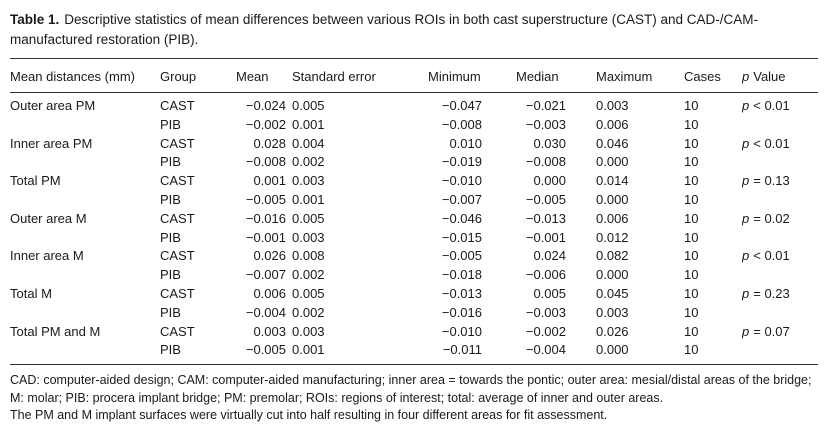 Image resolution: width=826 pixels, height=425 pixels. I want to click on cell-maximum: 0.012, so click(612, 237).